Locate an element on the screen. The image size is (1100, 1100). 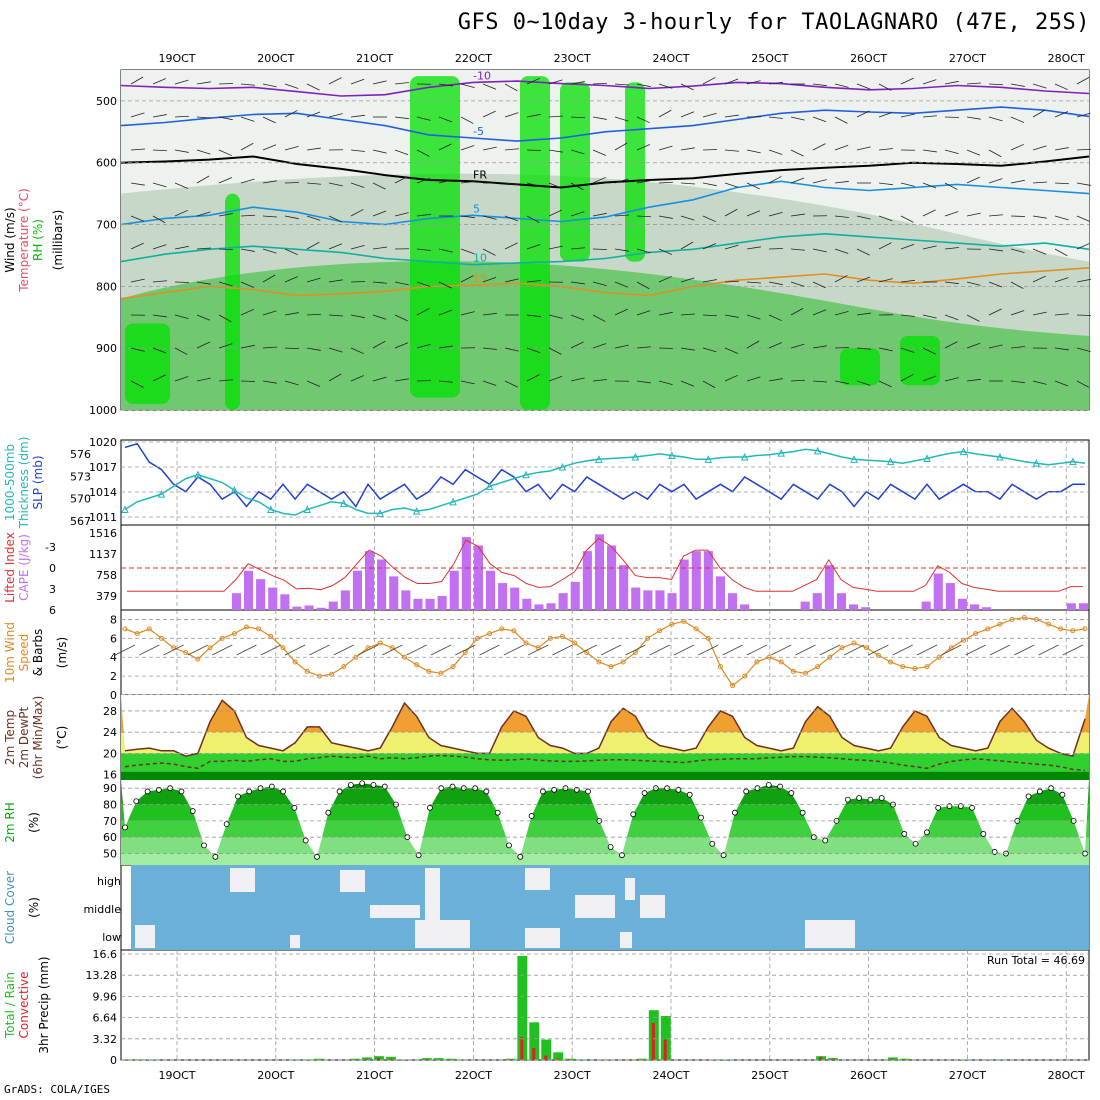
isotherm-label: FR is located at coordinates (480, 174).